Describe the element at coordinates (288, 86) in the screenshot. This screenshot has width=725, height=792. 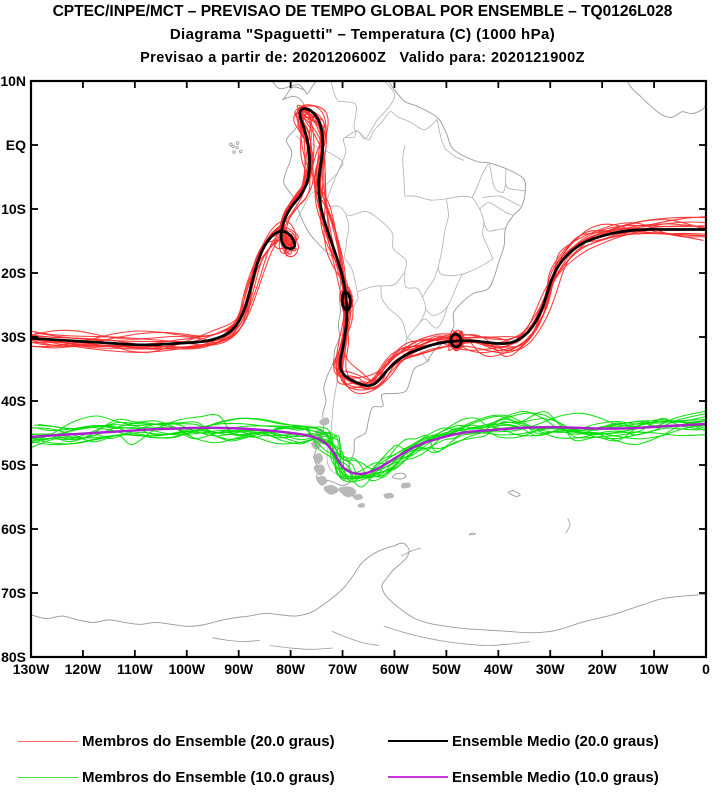
I see `coastline-central-america` at that location.